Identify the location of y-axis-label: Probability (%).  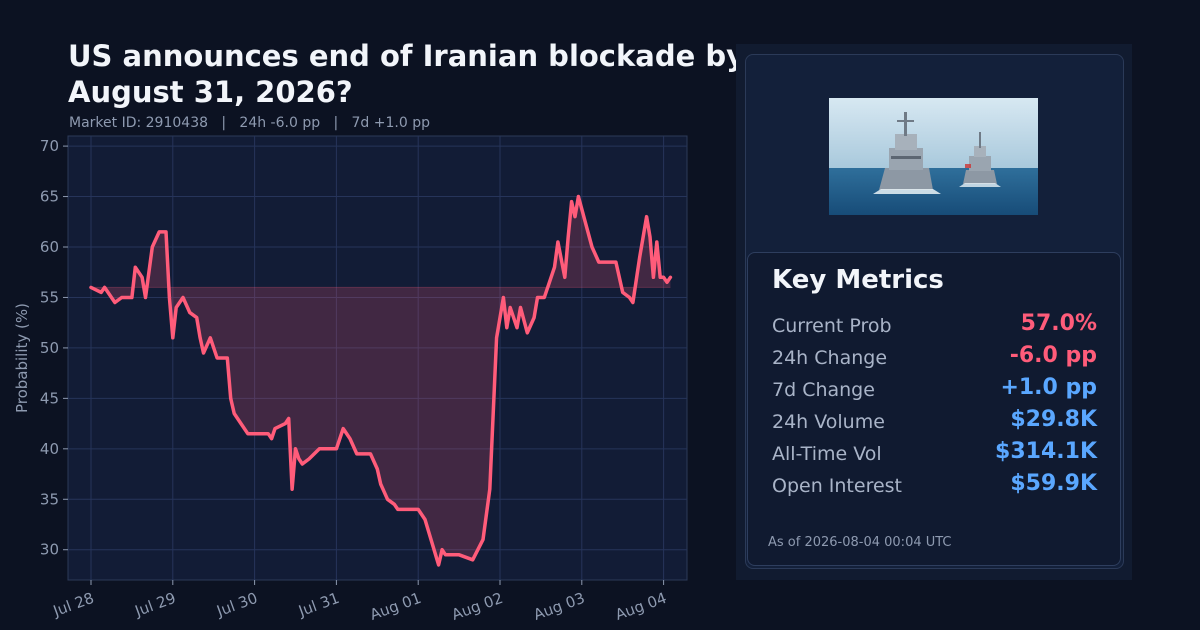
(22, 358).